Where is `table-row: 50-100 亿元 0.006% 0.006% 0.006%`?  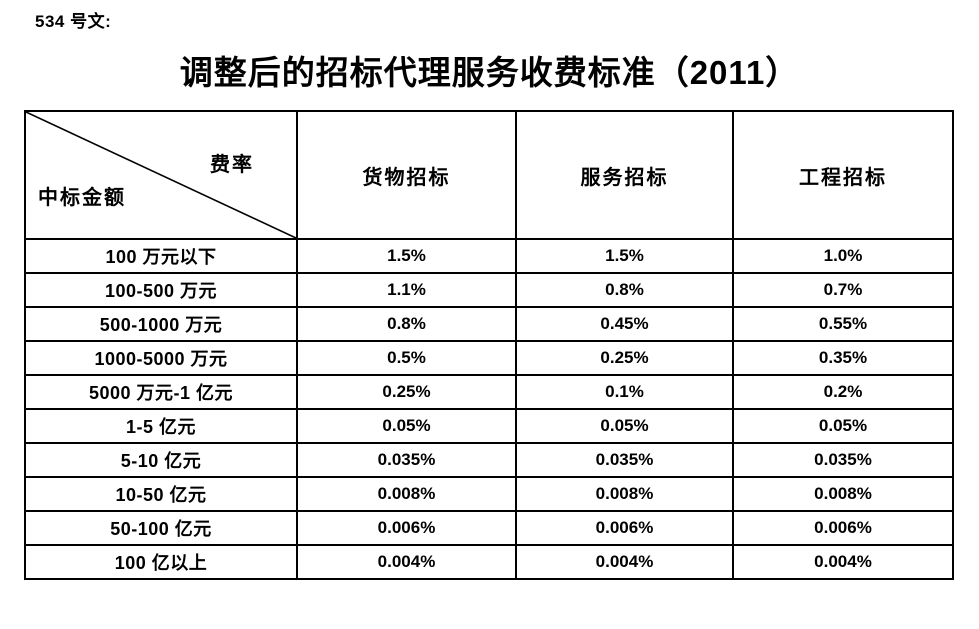 table-row: 50-100 亿元 0.006% 0.006% 0.006% is located at coordinates (489, 528).